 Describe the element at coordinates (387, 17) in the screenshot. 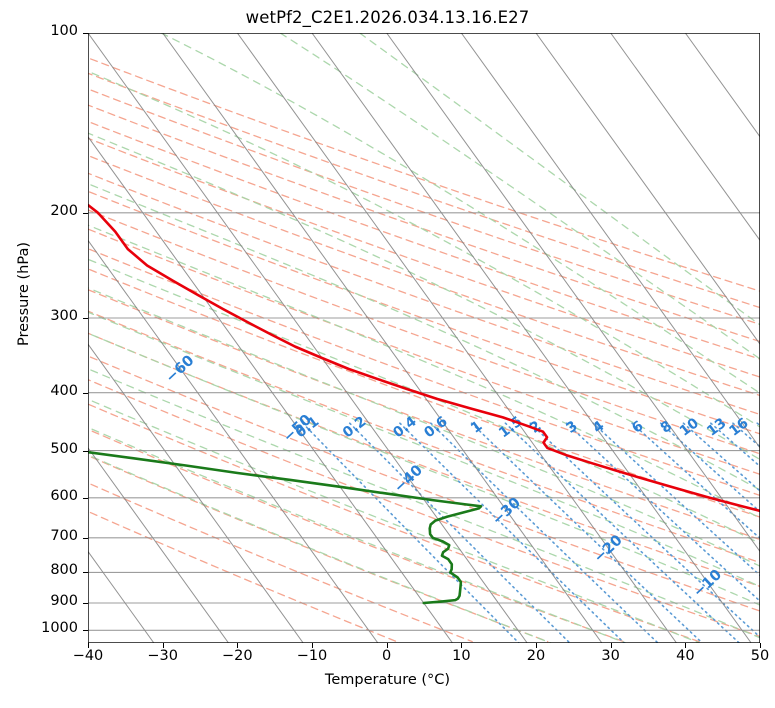

I see `figure-title: wetPf2_C2E1.2026.034.13.16.E27` at that location.